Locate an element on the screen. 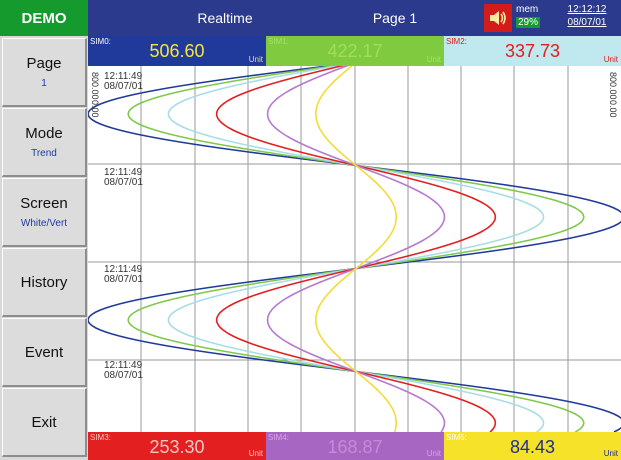 This screenshot has height=460, width=621. channel-sim5-tag: SIM5: is located at coordinates (456, 437).